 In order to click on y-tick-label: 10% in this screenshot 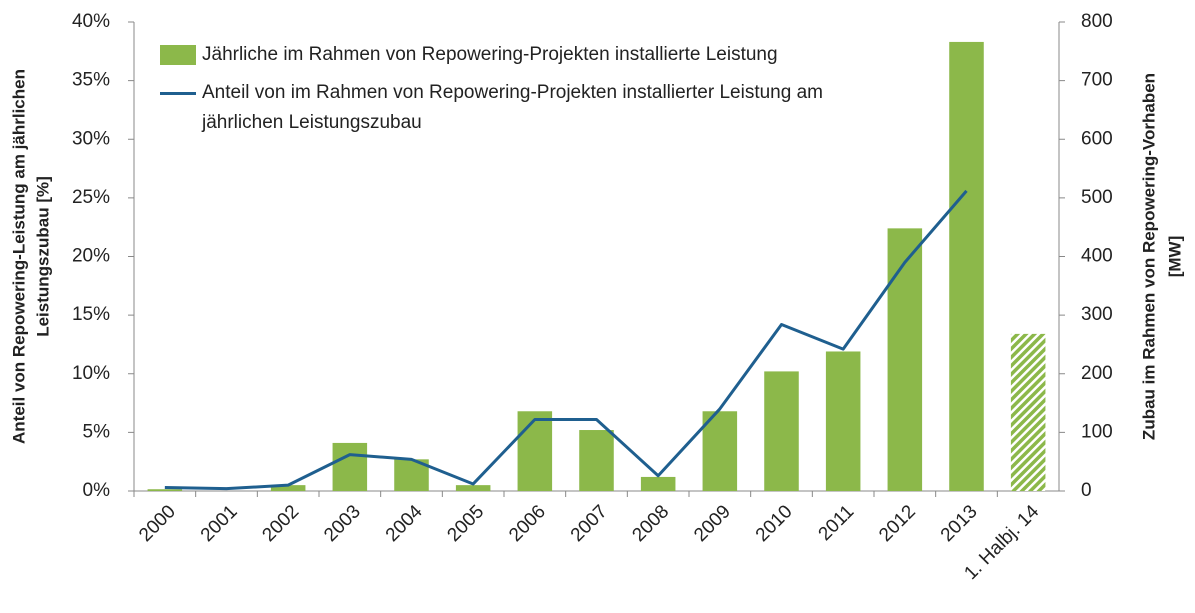, I will do `click(91, 373)`.